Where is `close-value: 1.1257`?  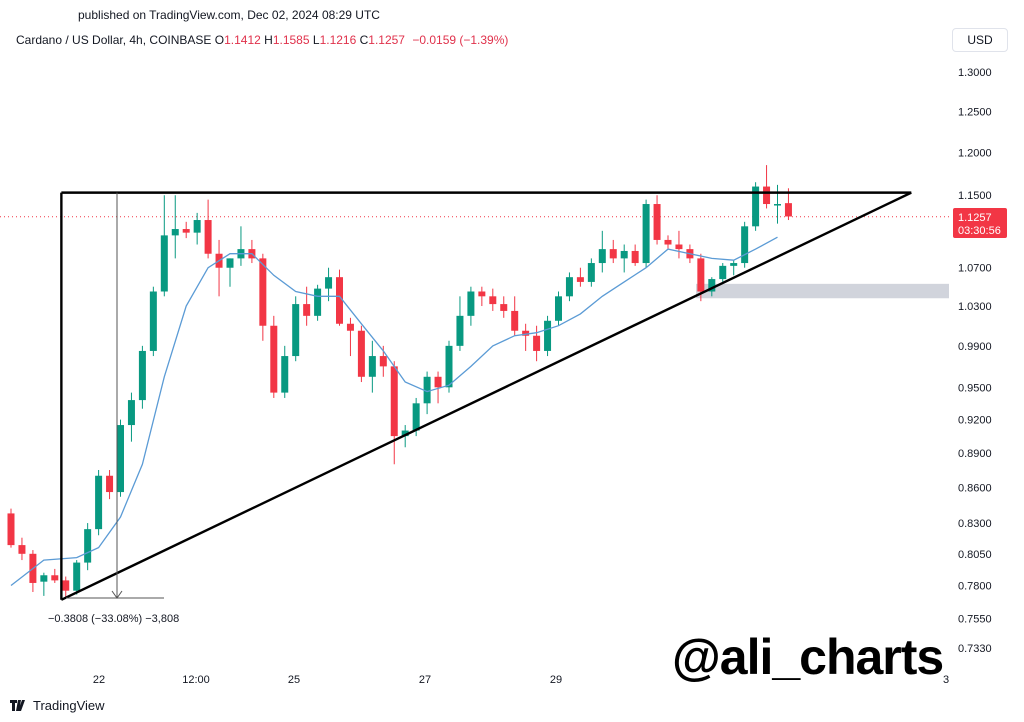
close-value: 1.1257 is located at coordinates (386, 40).